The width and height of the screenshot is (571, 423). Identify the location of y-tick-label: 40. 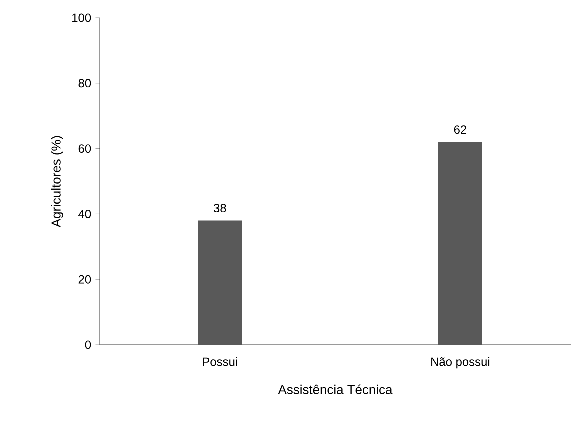
(85, 214).